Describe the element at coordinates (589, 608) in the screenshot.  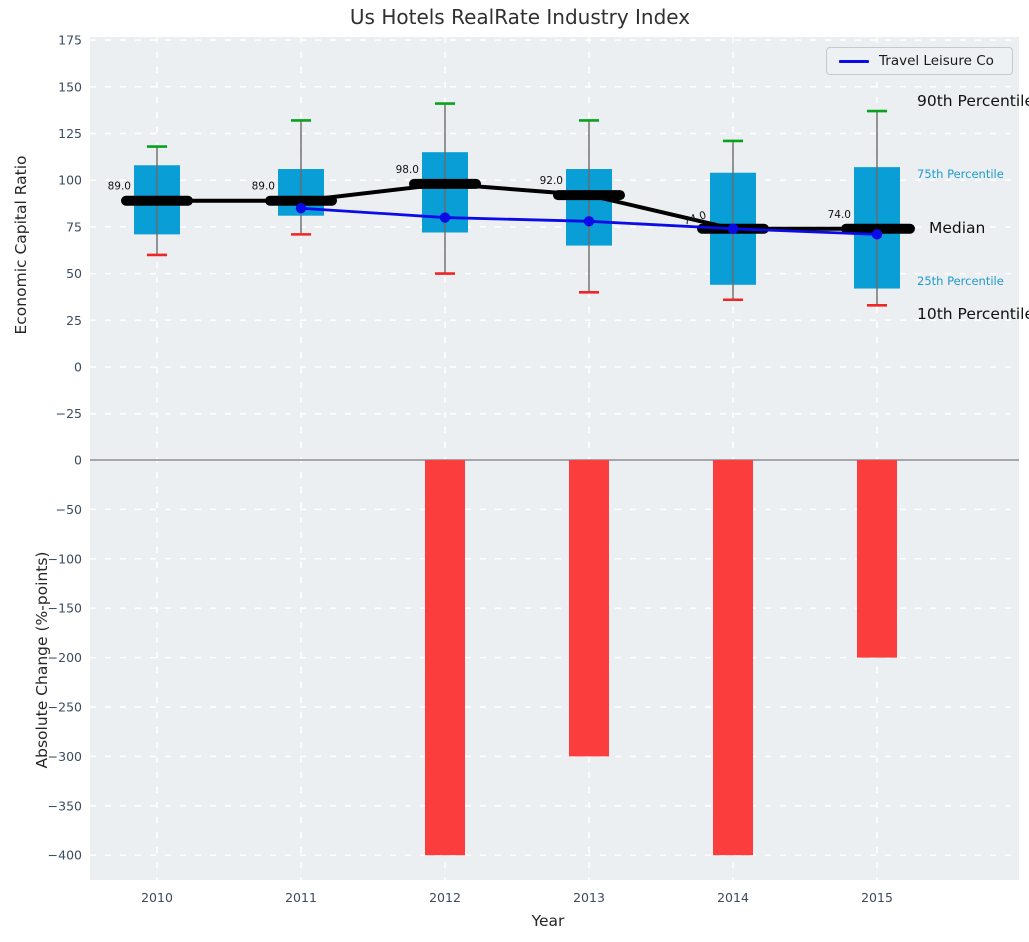
I see `bar-2013` at that location.